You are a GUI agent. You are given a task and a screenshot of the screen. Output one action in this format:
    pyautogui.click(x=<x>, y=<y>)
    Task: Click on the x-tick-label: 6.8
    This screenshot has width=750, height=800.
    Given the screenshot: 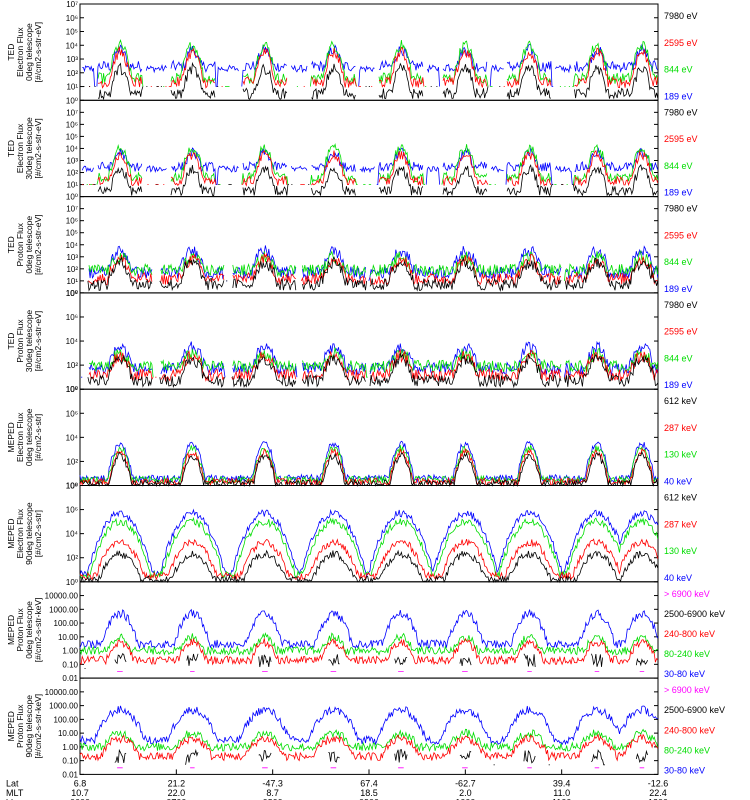 What is the action you would take?
    pyautogui.click(x=80, y=783)
    